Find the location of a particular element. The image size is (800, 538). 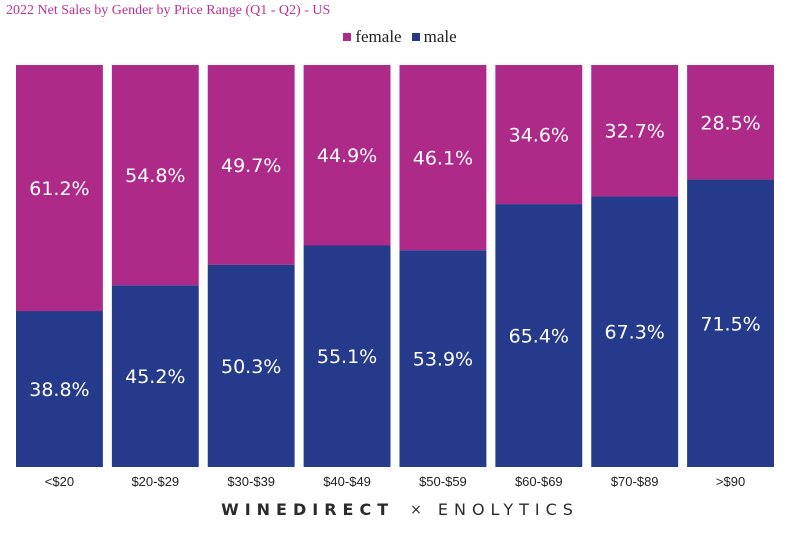

x-tick-label-4: $50-$59 is located at coordinates (443, 481).